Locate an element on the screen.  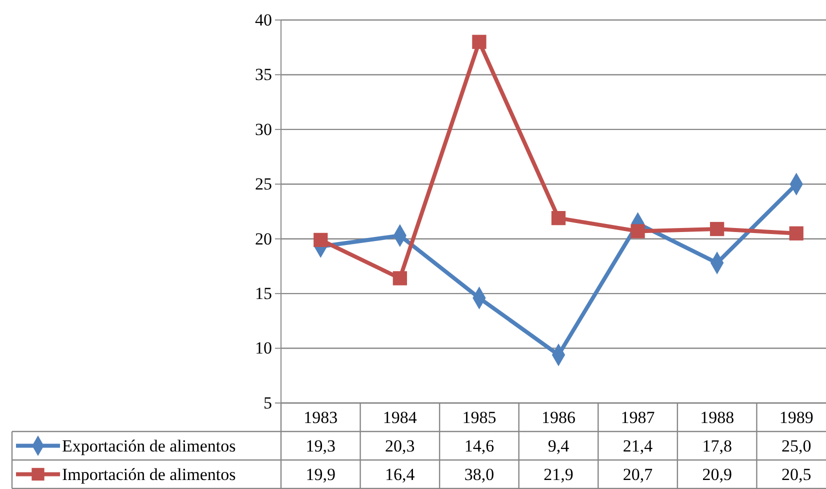
x-tick-label: 1986 is located at coordinates (559, 418).